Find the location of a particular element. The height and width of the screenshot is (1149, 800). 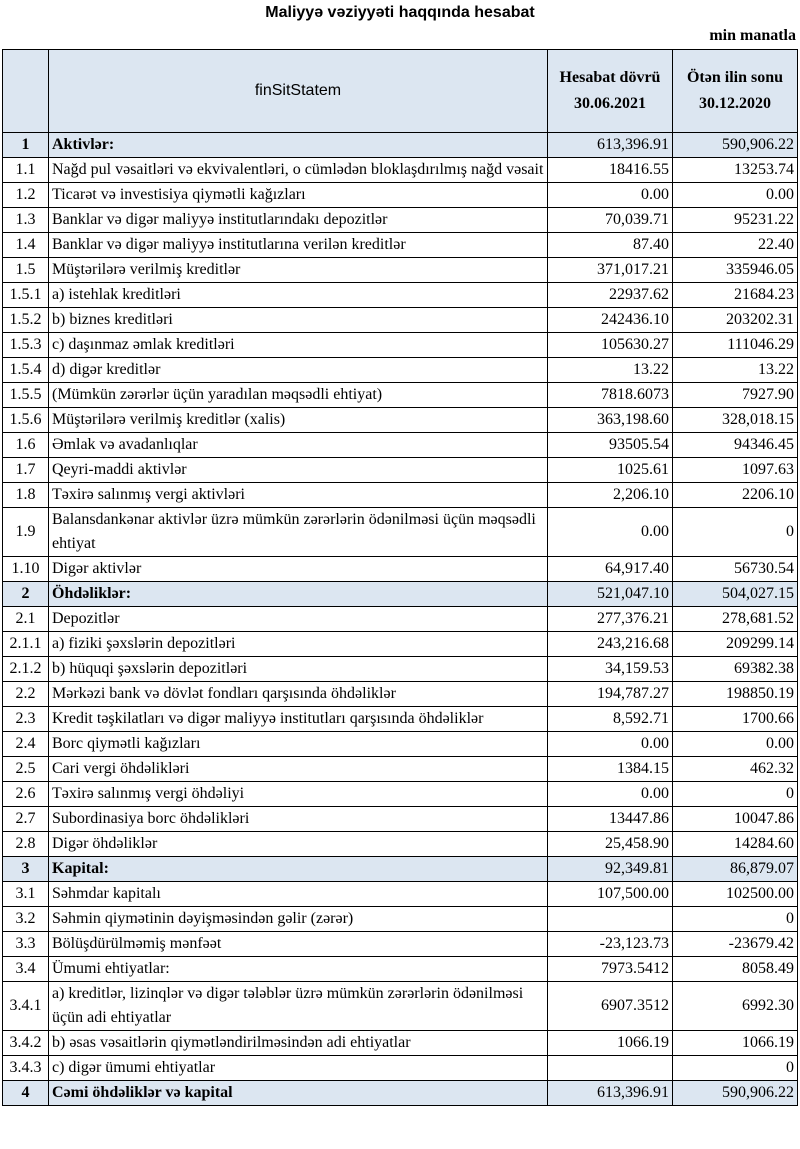

value-previous: 13253.74 is located at coordinates (735, 170).